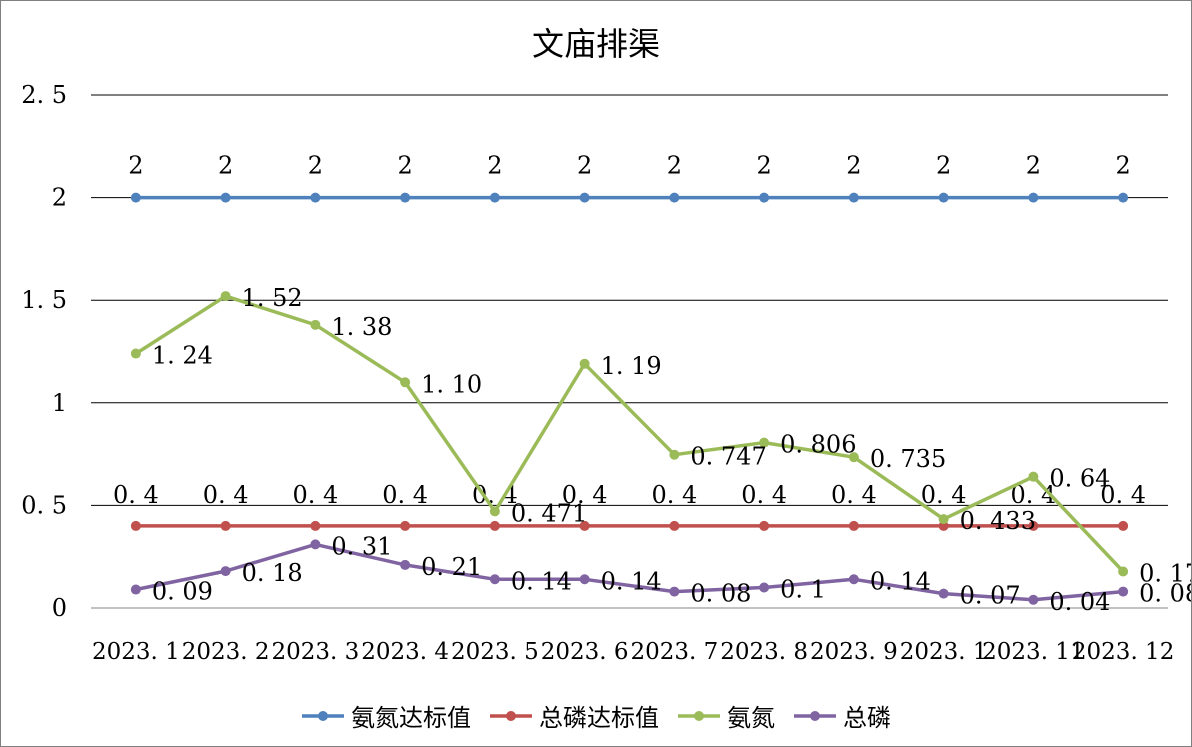 The image size is (1192, 747). Describe the element at coordinates (361, 327) in the screenshot. I see `data-label: 1. 38` at that location.